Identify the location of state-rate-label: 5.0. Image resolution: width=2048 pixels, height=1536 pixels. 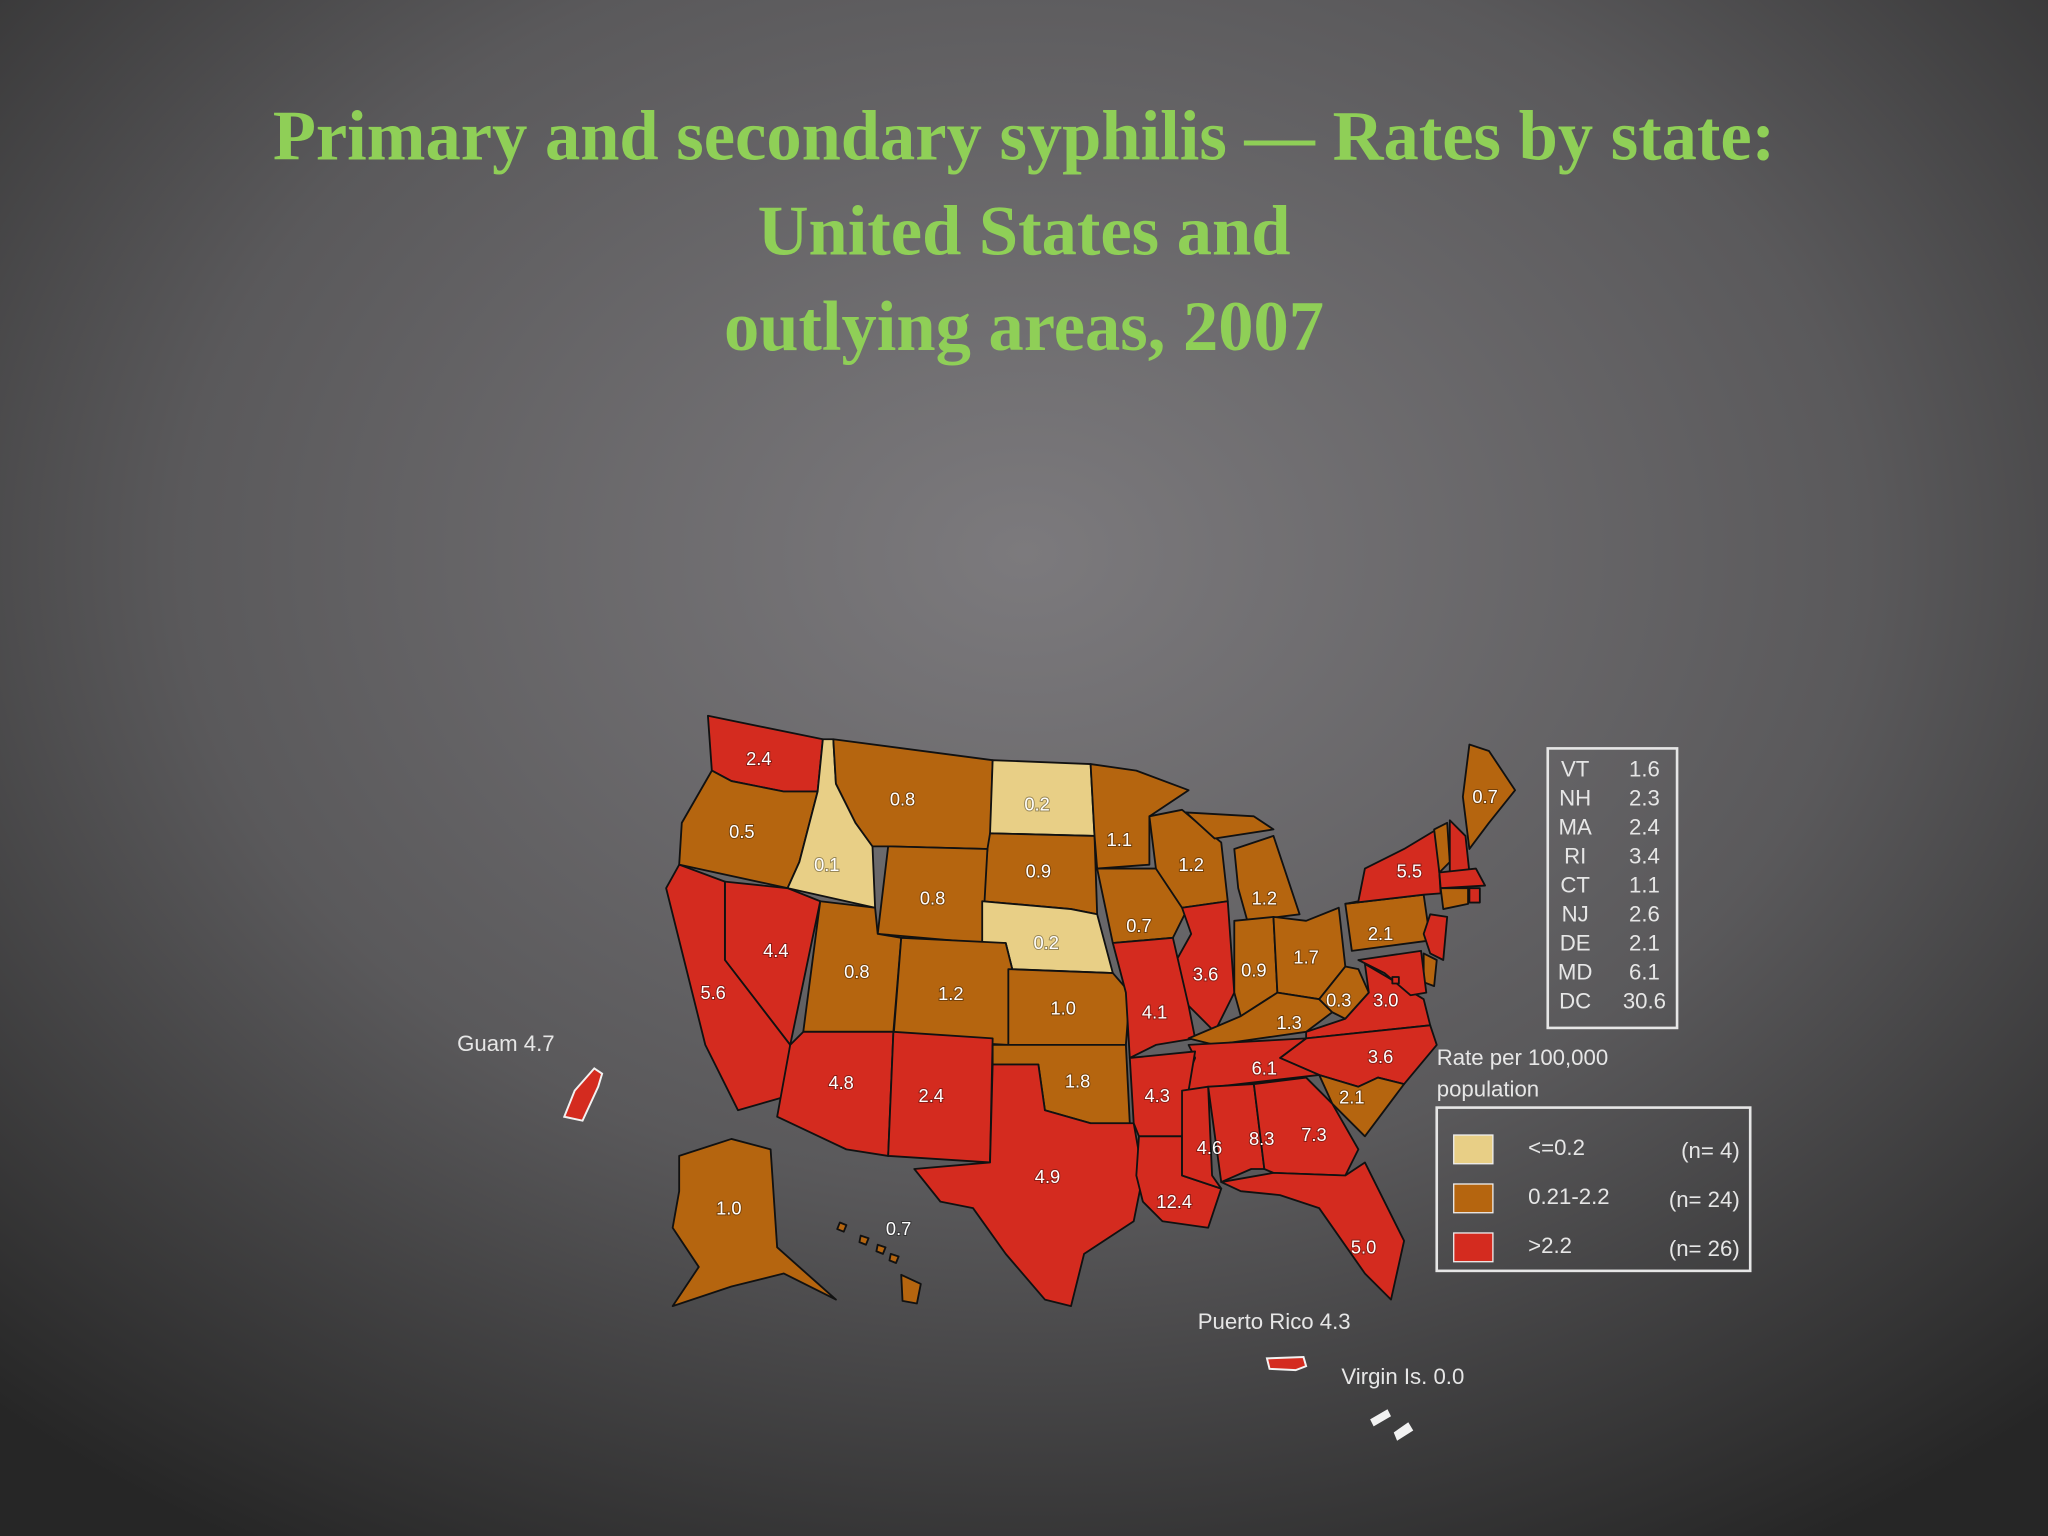
(1363, 1246).